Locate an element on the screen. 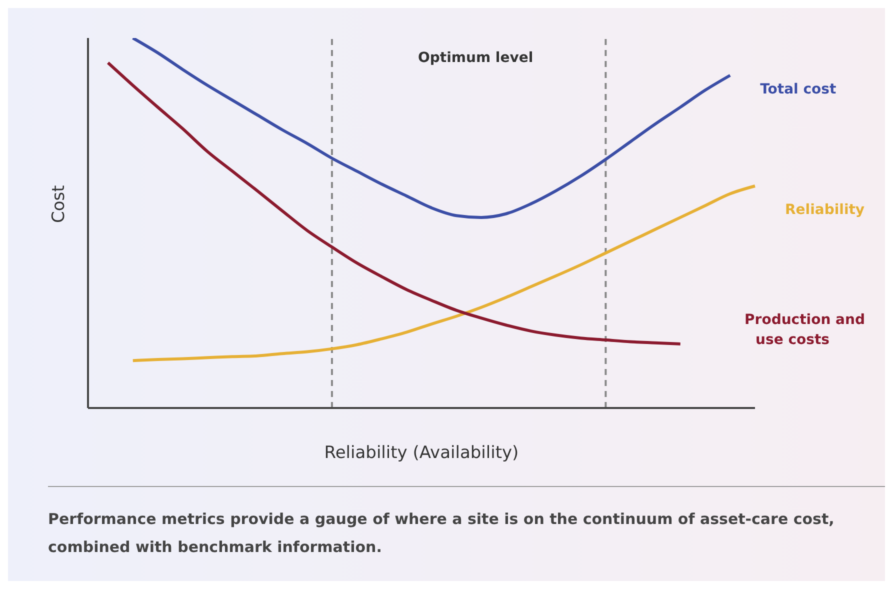  text: Performance metrics provide a gauge of where a site is on the continuum of asset-care cost, combined with benchmark information. is located at coordinates (466, 533).